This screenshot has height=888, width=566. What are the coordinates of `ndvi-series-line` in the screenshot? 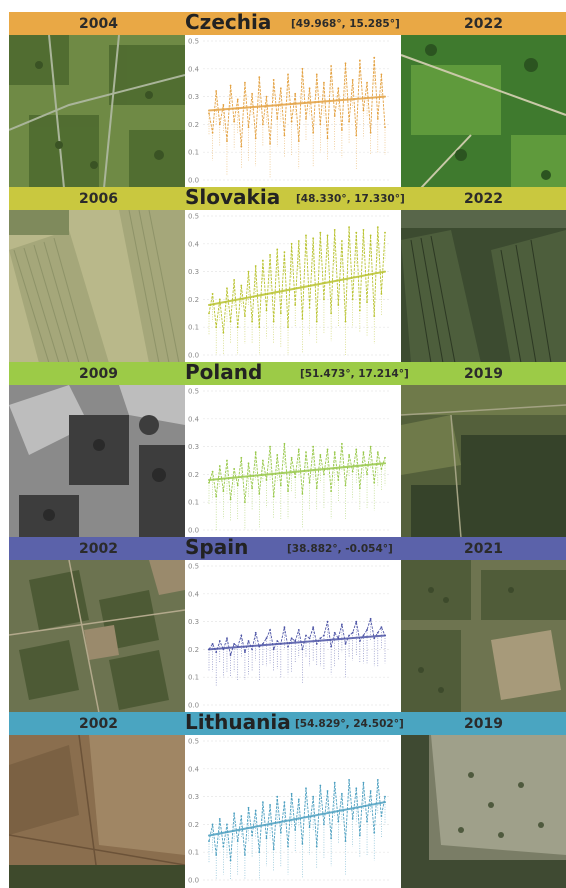 It's located at (297, 820).